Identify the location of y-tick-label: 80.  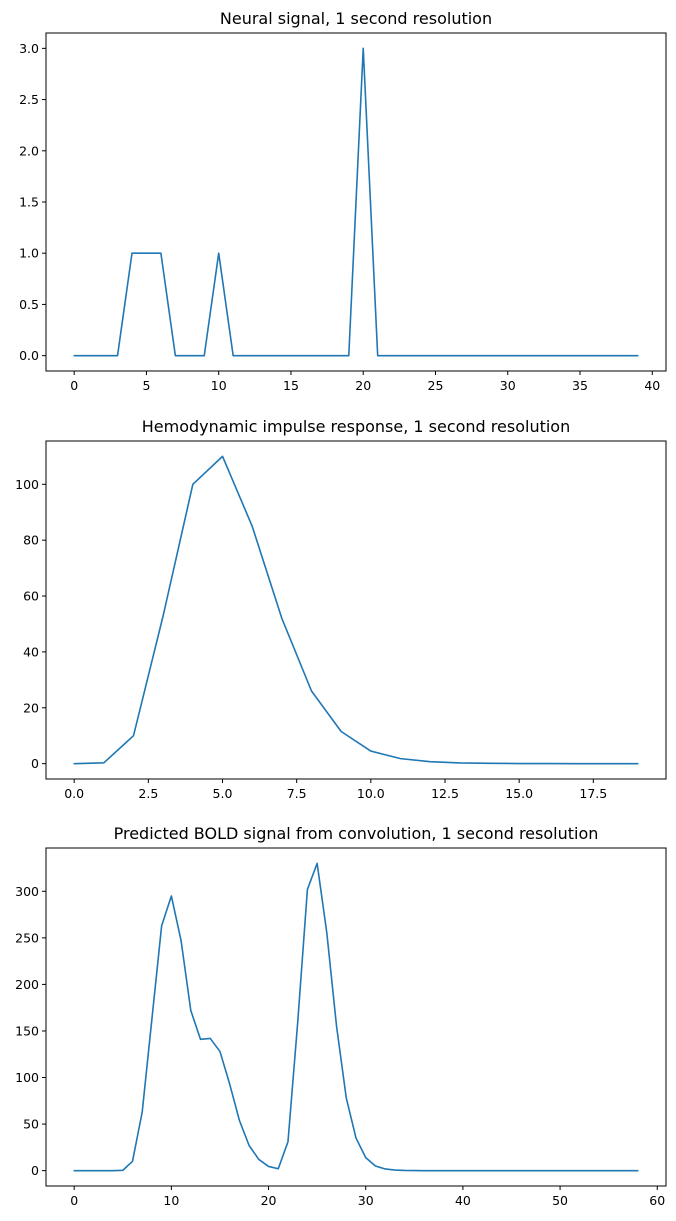
(31, 540).